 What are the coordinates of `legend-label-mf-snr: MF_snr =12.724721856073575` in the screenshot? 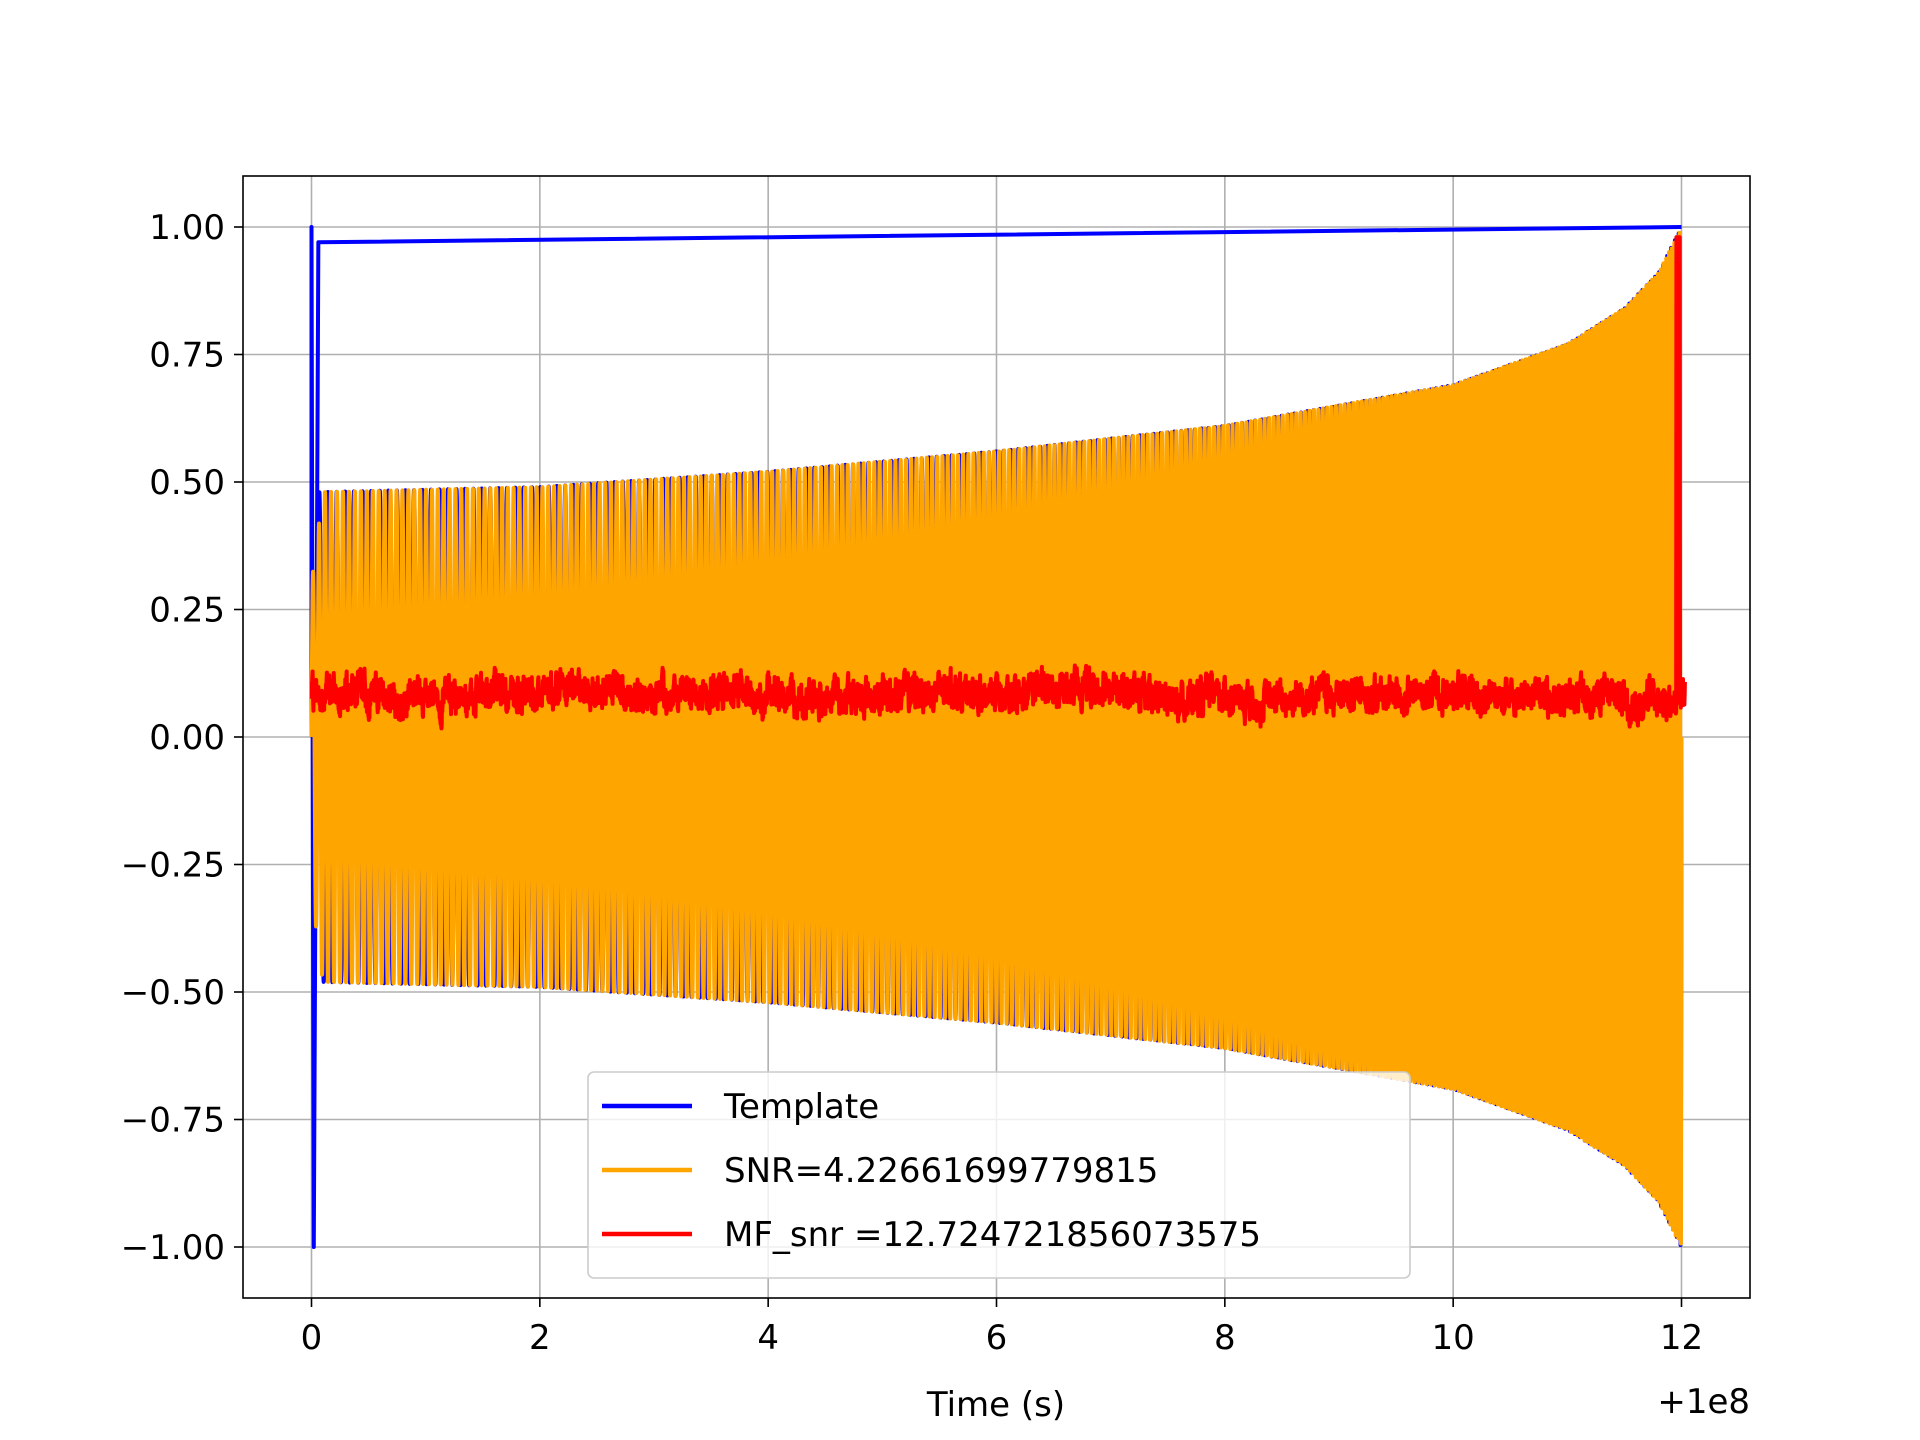 It's located at (992, 1235).